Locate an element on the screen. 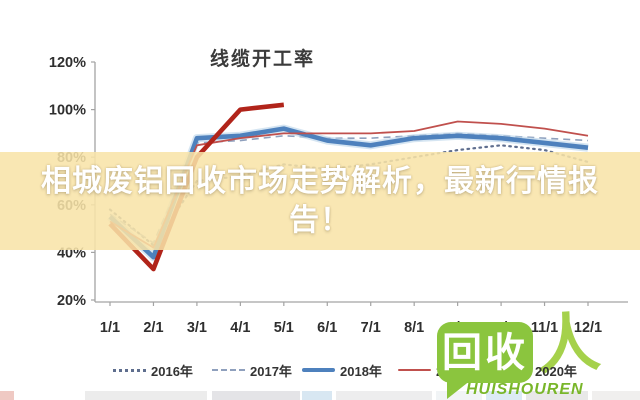  x-tick-label: 3/1 is located at coordinates (197, 328).